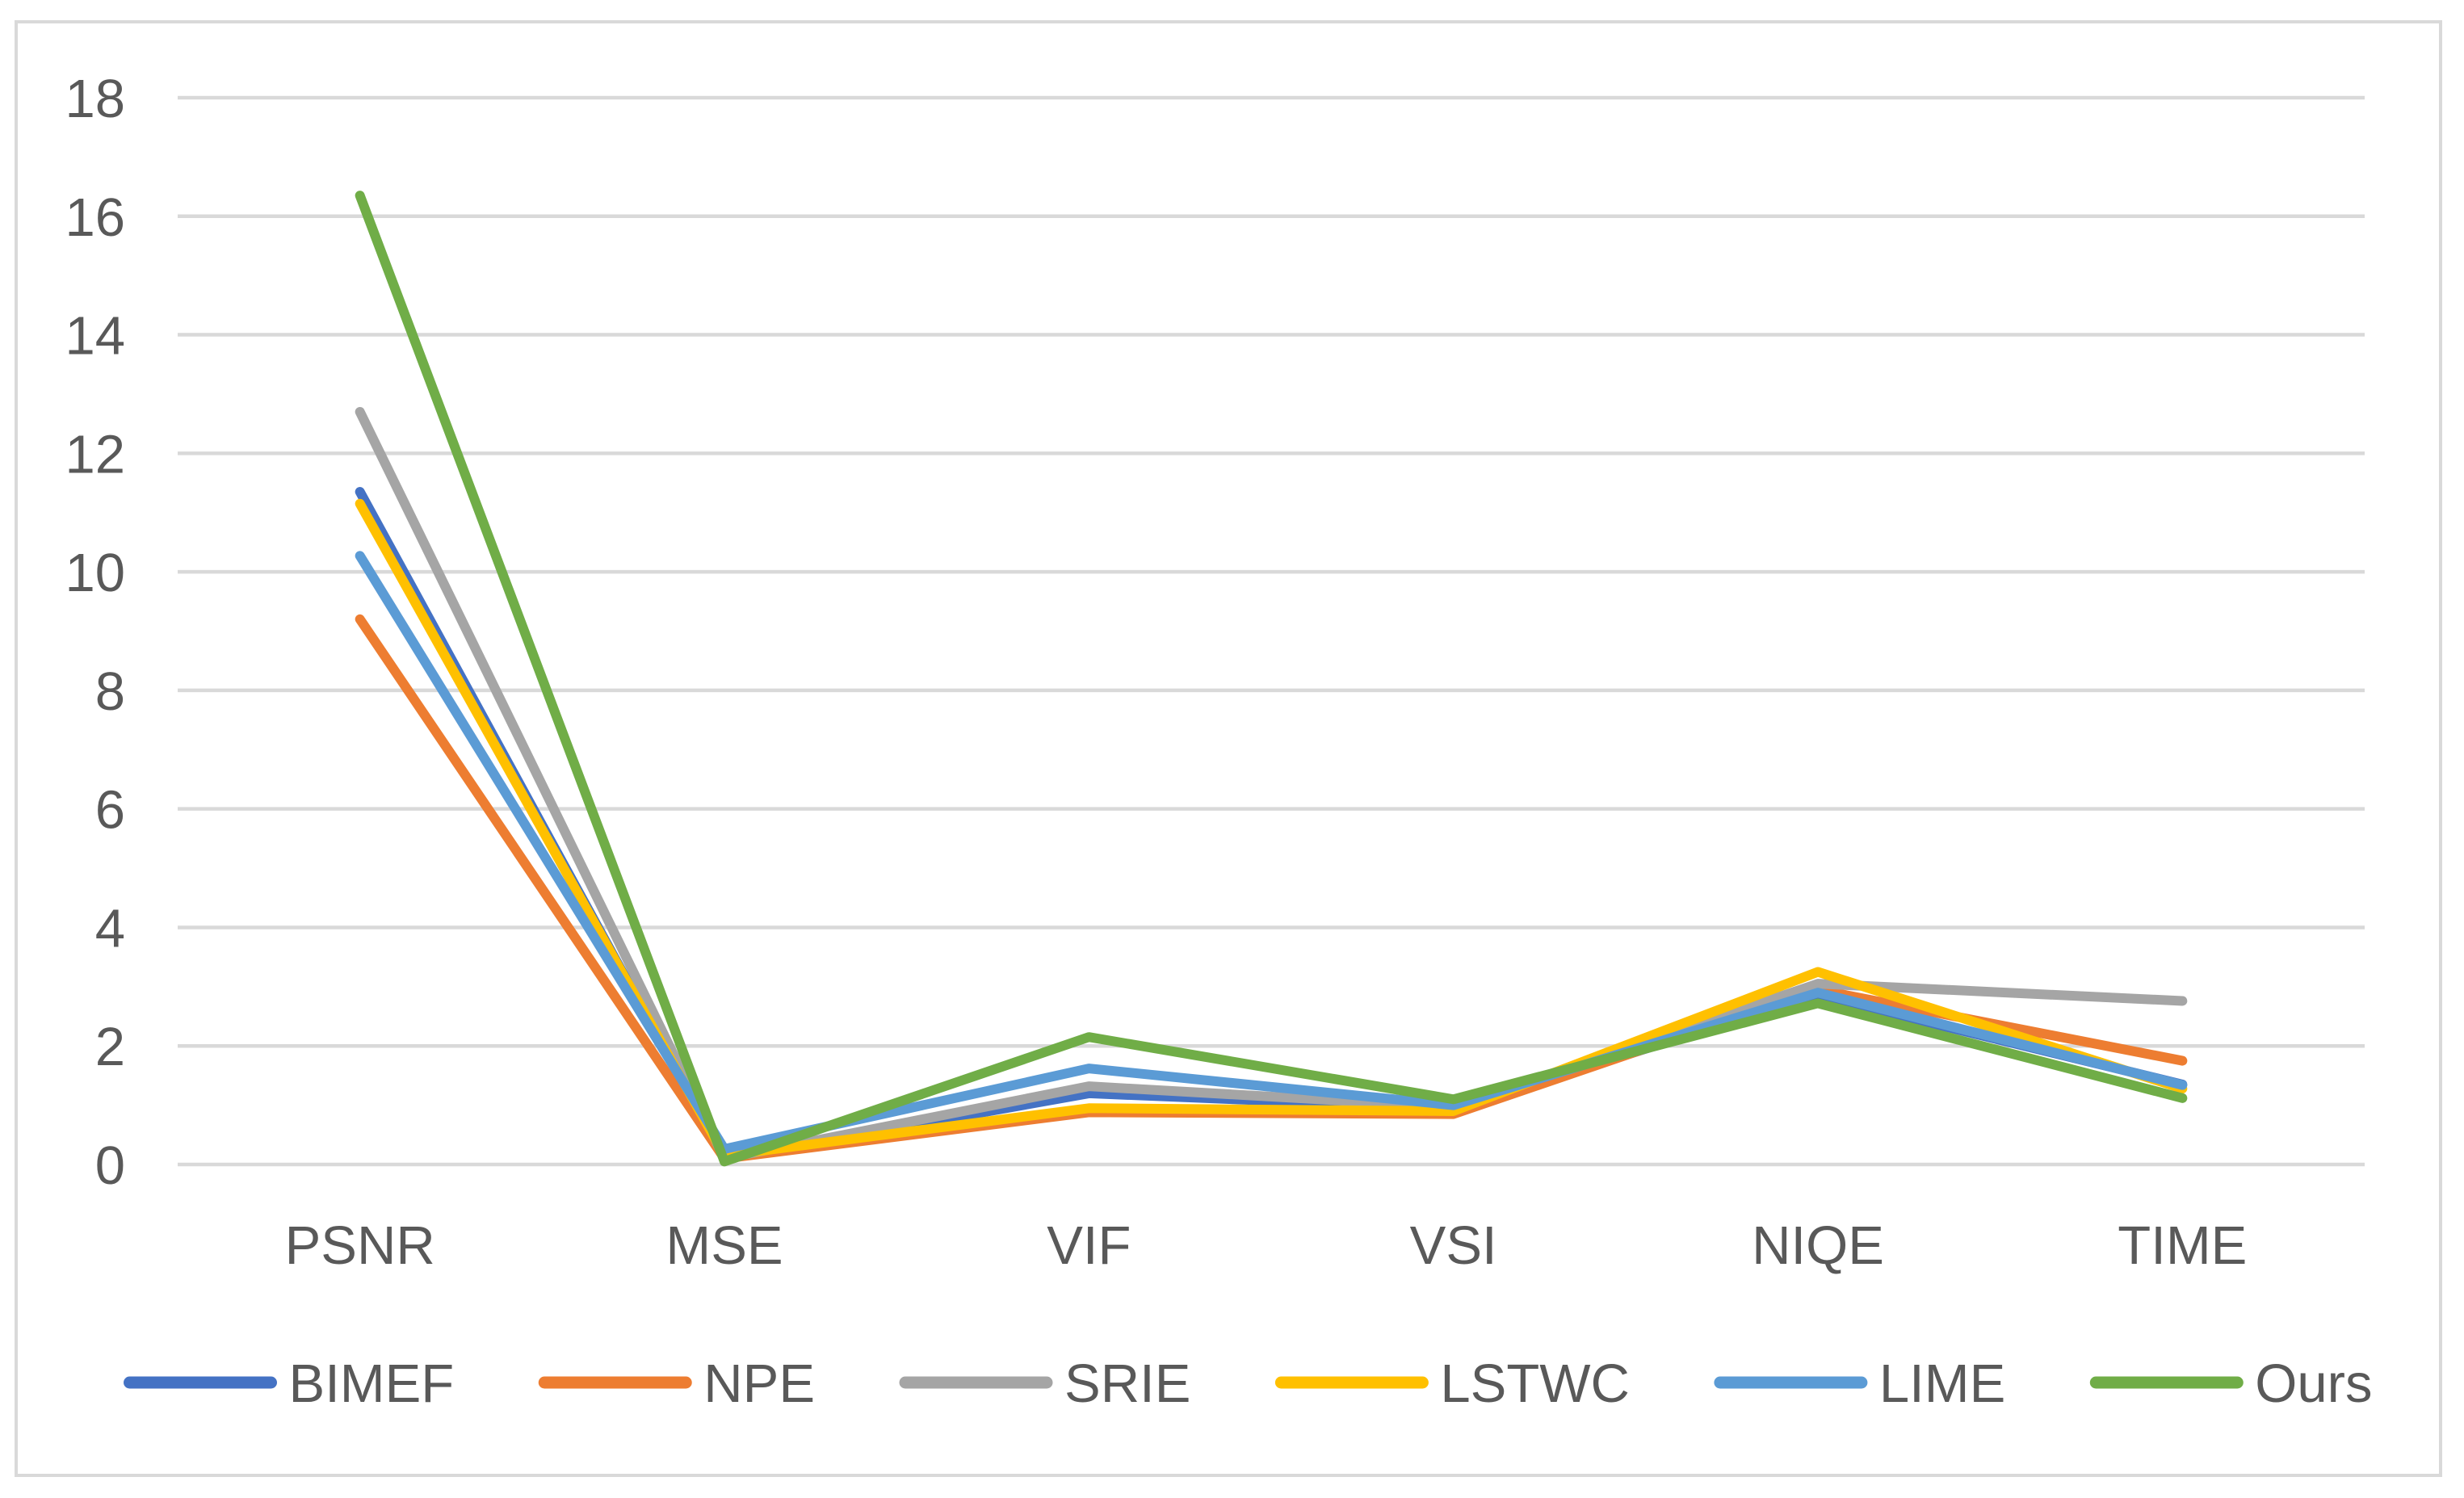  I want to click on legend-label-ours: Ours, so click(2313, 1383).